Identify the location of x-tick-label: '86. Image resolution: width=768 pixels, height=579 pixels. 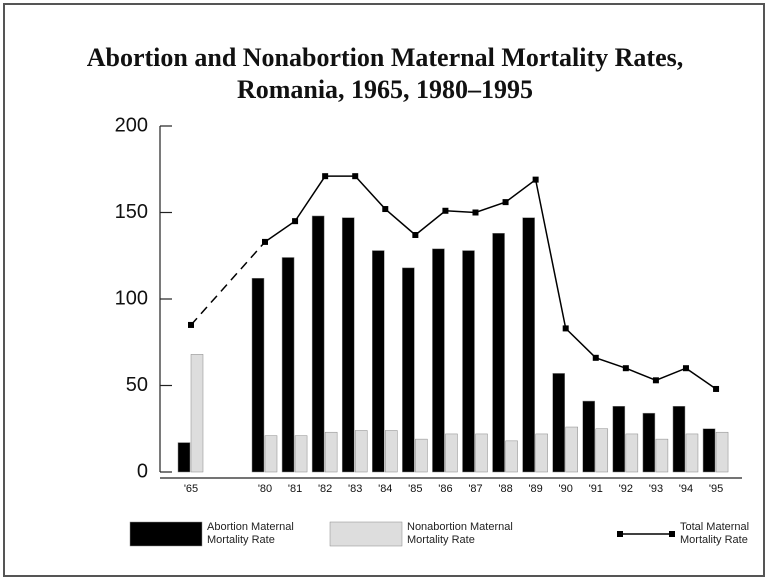
(445, 489).